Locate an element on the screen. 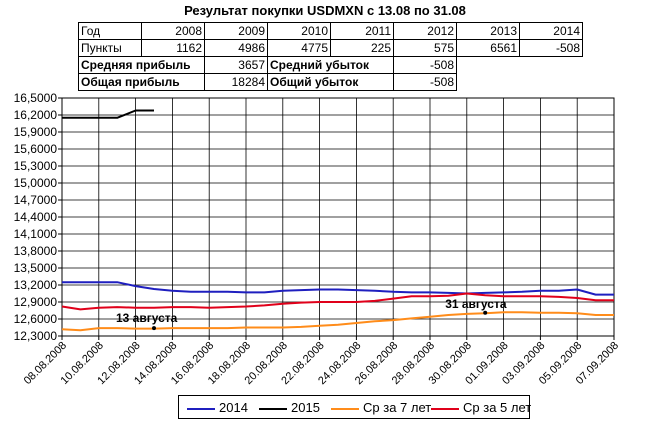  y-tick-label: 13,8000 is located at coordinates (36, 251).